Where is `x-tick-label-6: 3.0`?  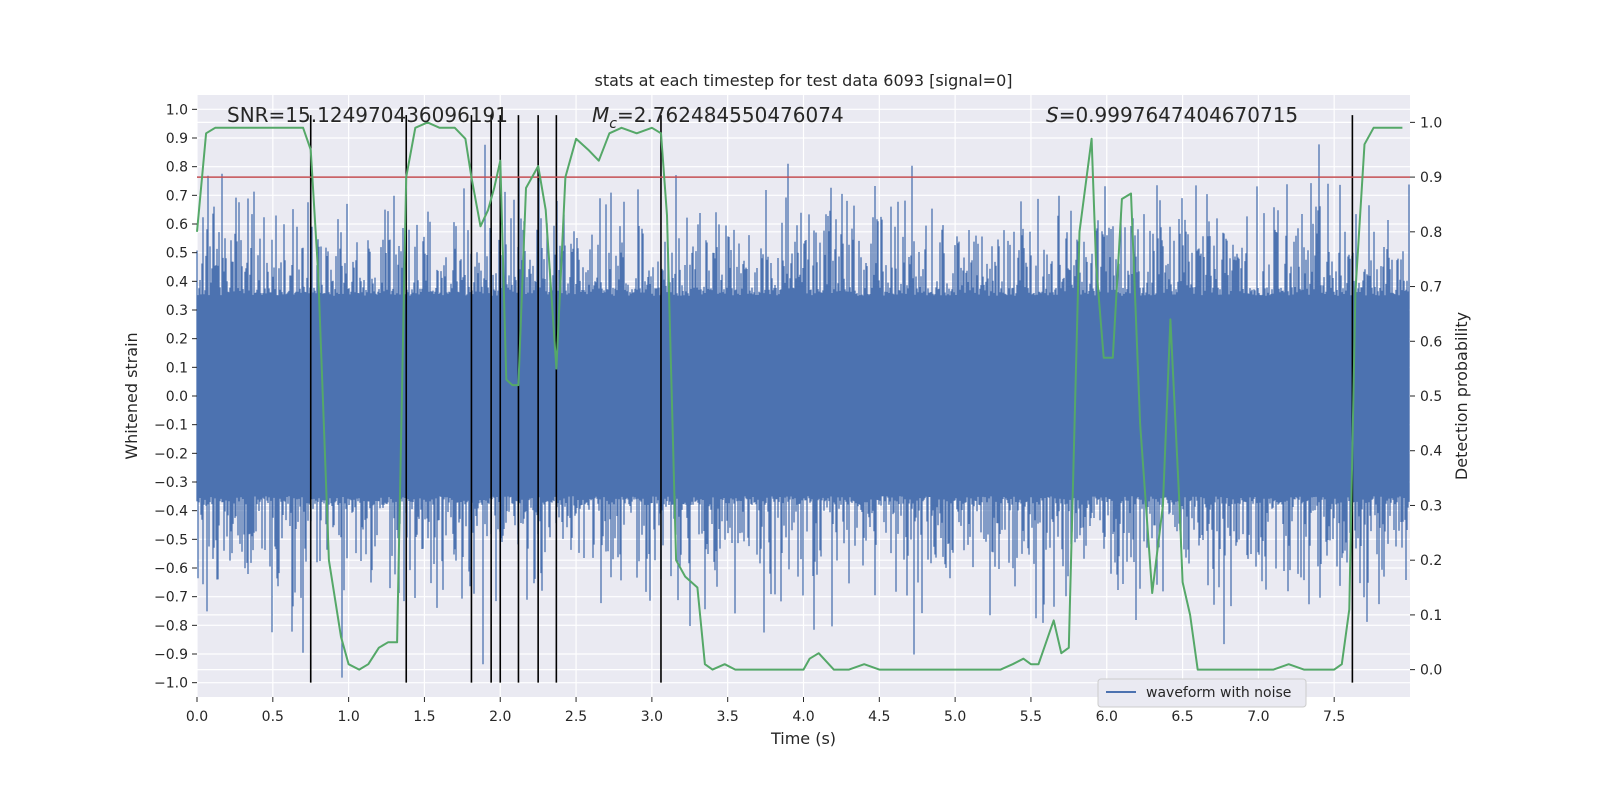 x-tick-label-6: 3.0 is located at coordinates (652, 717).